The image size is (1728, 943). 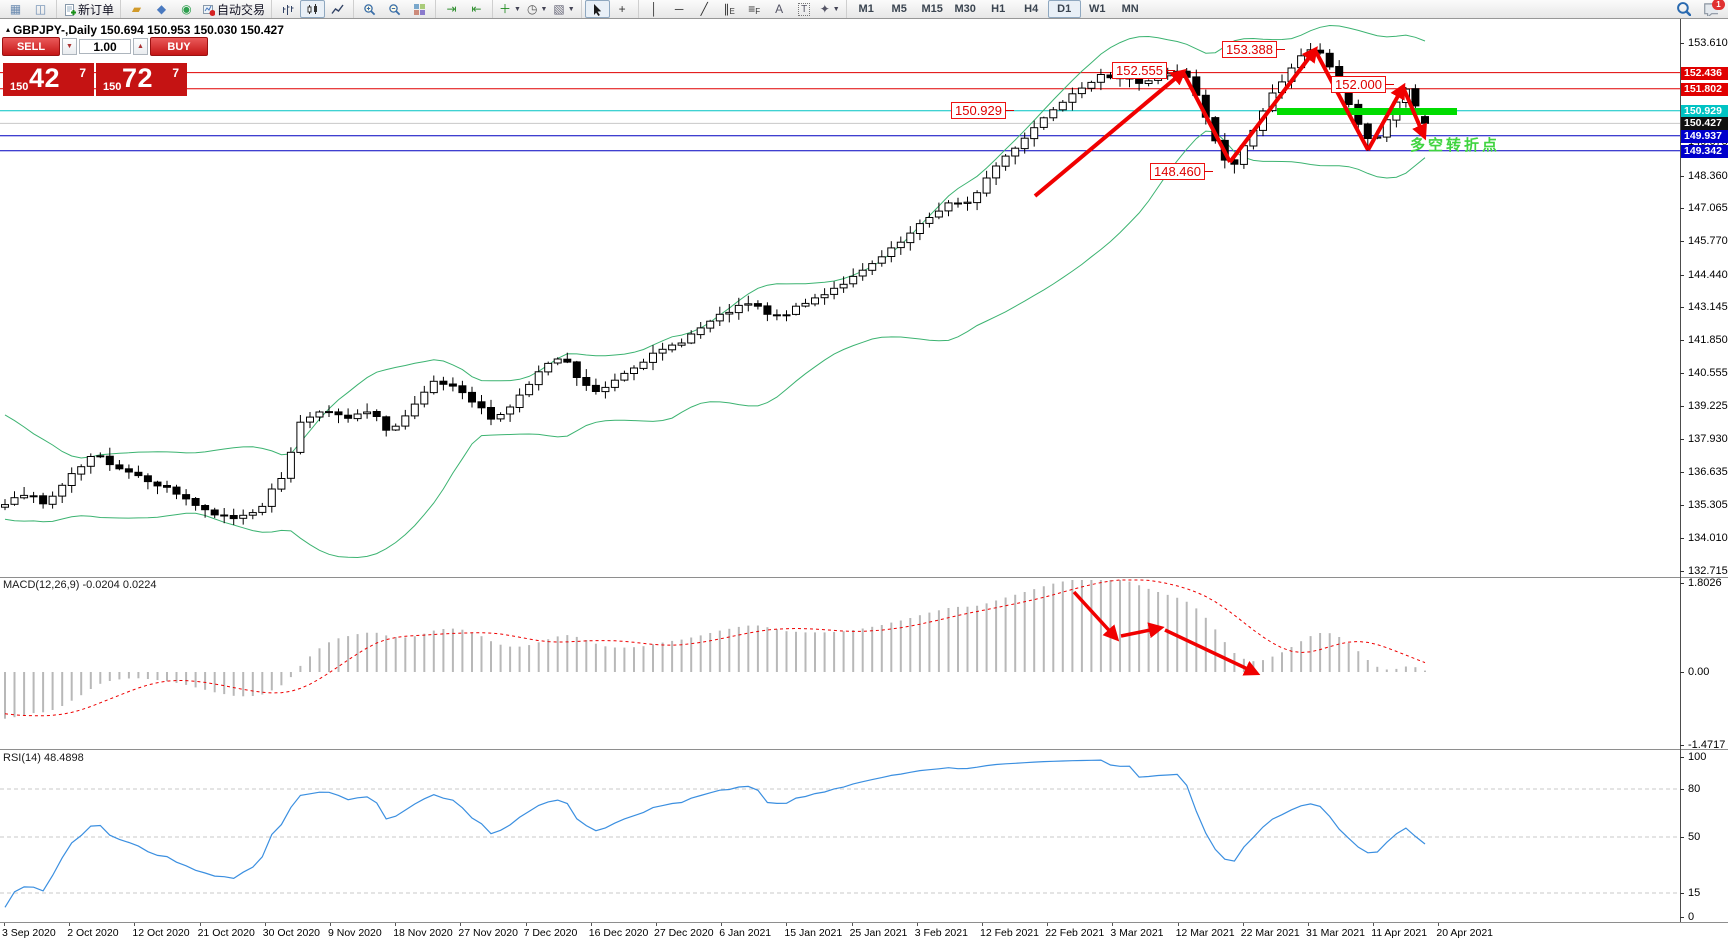 I want to click on price-tick-label: 0, so click(x=1691, y=917).